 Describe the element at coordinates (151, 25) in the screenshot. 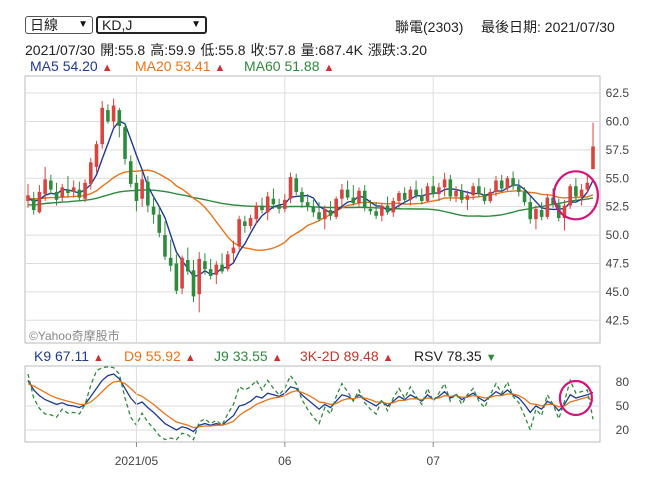

I see `indicator-select: KD,J ▼` at that location.